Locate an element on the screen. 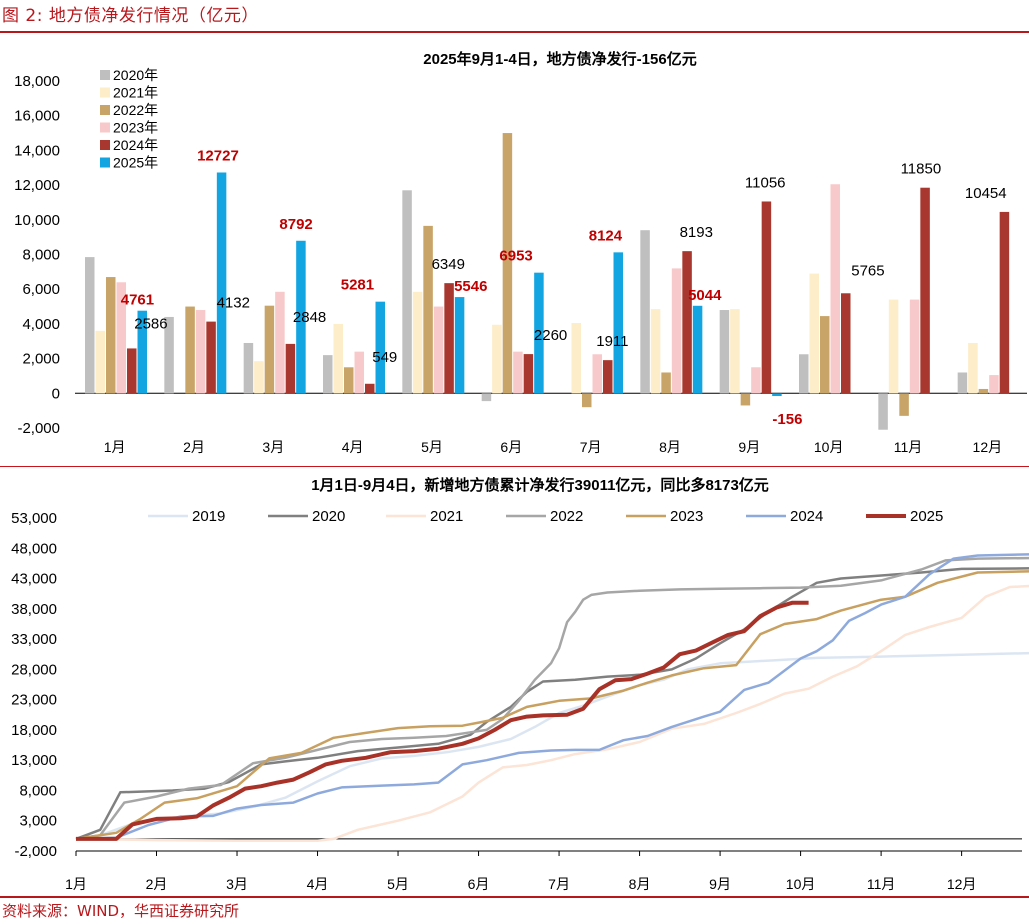 This screenshot has width=1029, height=924. bar-2022年-12月 is located at coordinates (983, 391).